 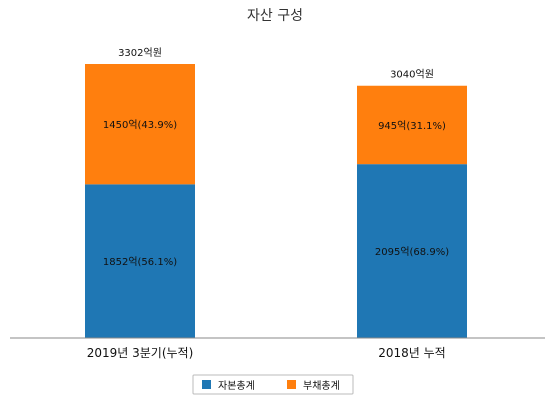 What do you see at coordinates (206, 384) in the screenshot?
I see `legend-swatch-equity` at bounding box center [206, 384].